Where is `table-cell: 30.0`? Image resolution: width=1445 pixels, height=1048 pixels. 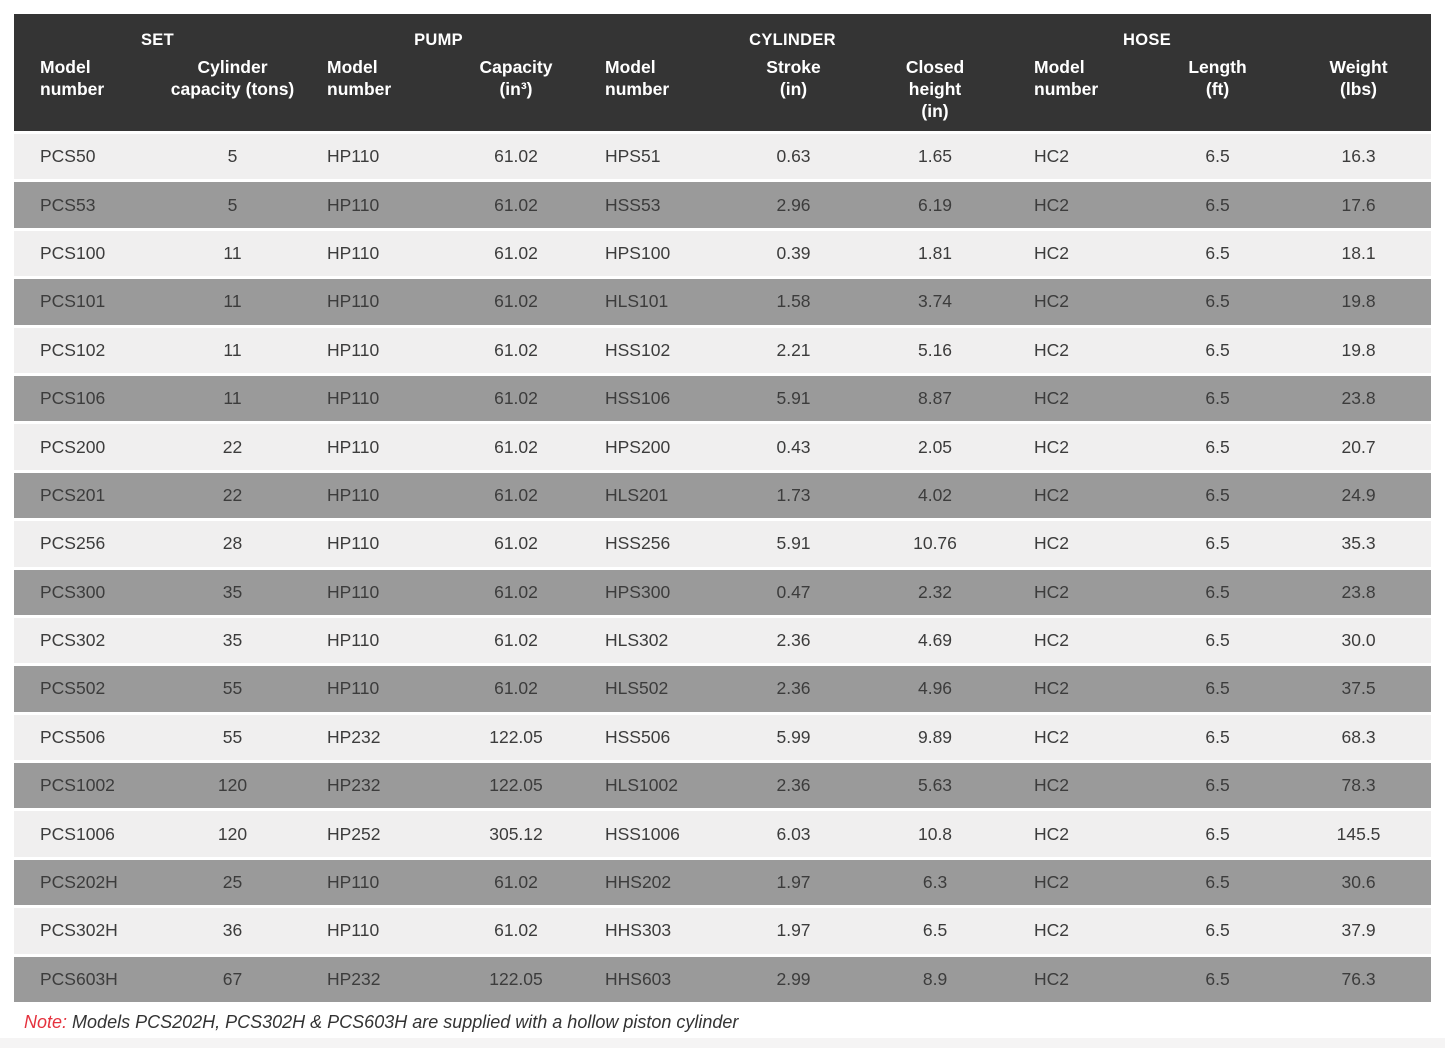 table-cell: 30.0 is located at coordinates (1359, 639).